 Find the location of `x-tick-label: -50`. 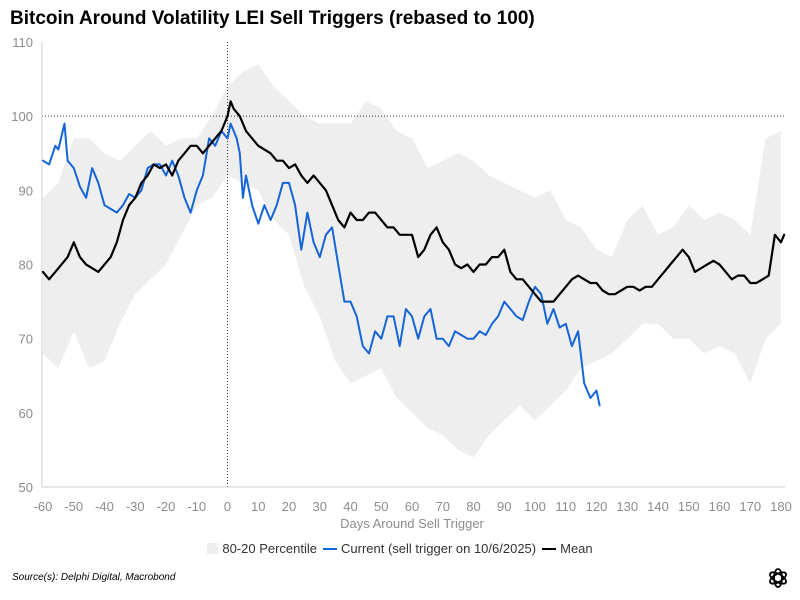

x-tick-label: -50 is located at coordinates (73, 506).